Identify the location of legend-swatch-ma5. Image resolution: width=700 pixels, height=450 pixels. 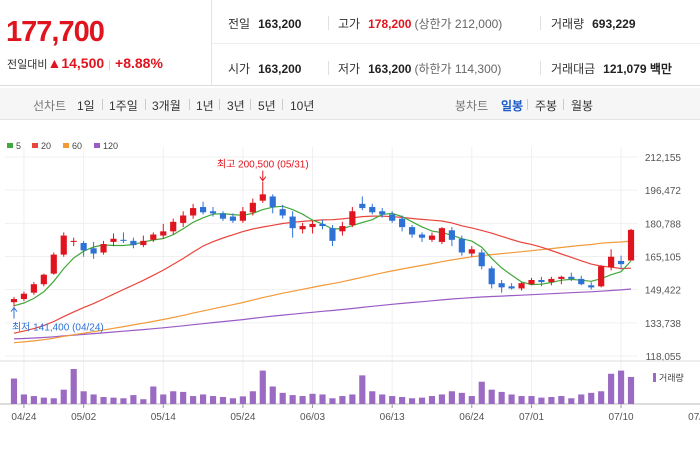
(10, 145).